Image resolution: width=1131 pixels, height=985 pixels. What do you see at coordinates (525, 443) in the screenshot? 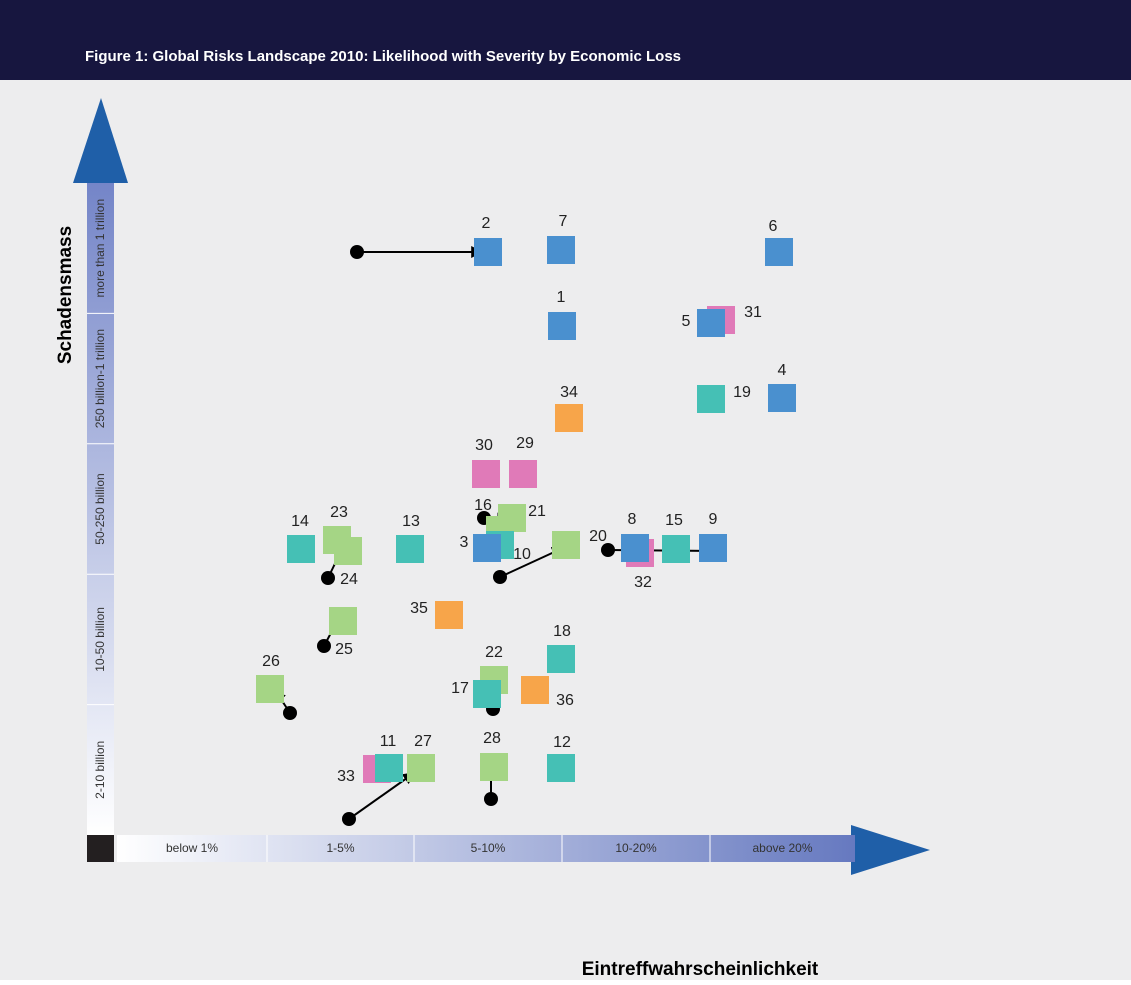
I see `risk-label: 29` at bounding box center [525, 443].